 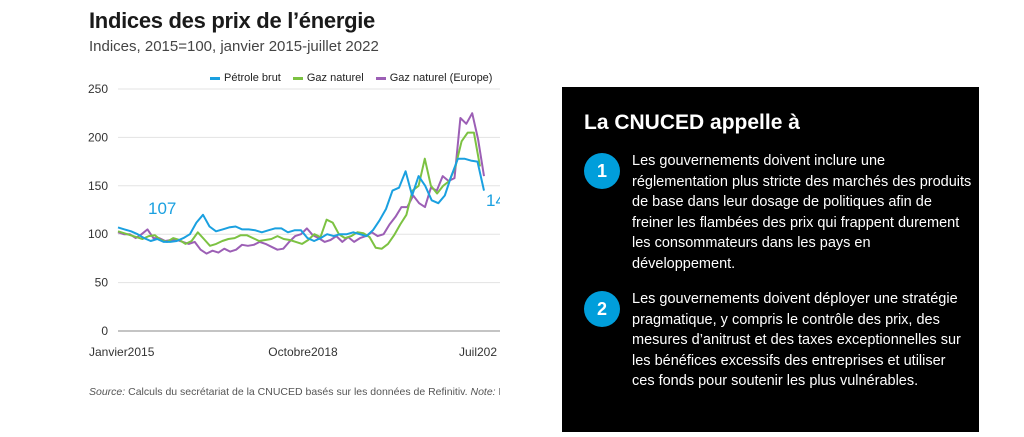 What do you see at coordinates (478, 352) in the screenshot?
I see `x-tick-label: Juil202` at bounding box center [478, 352].